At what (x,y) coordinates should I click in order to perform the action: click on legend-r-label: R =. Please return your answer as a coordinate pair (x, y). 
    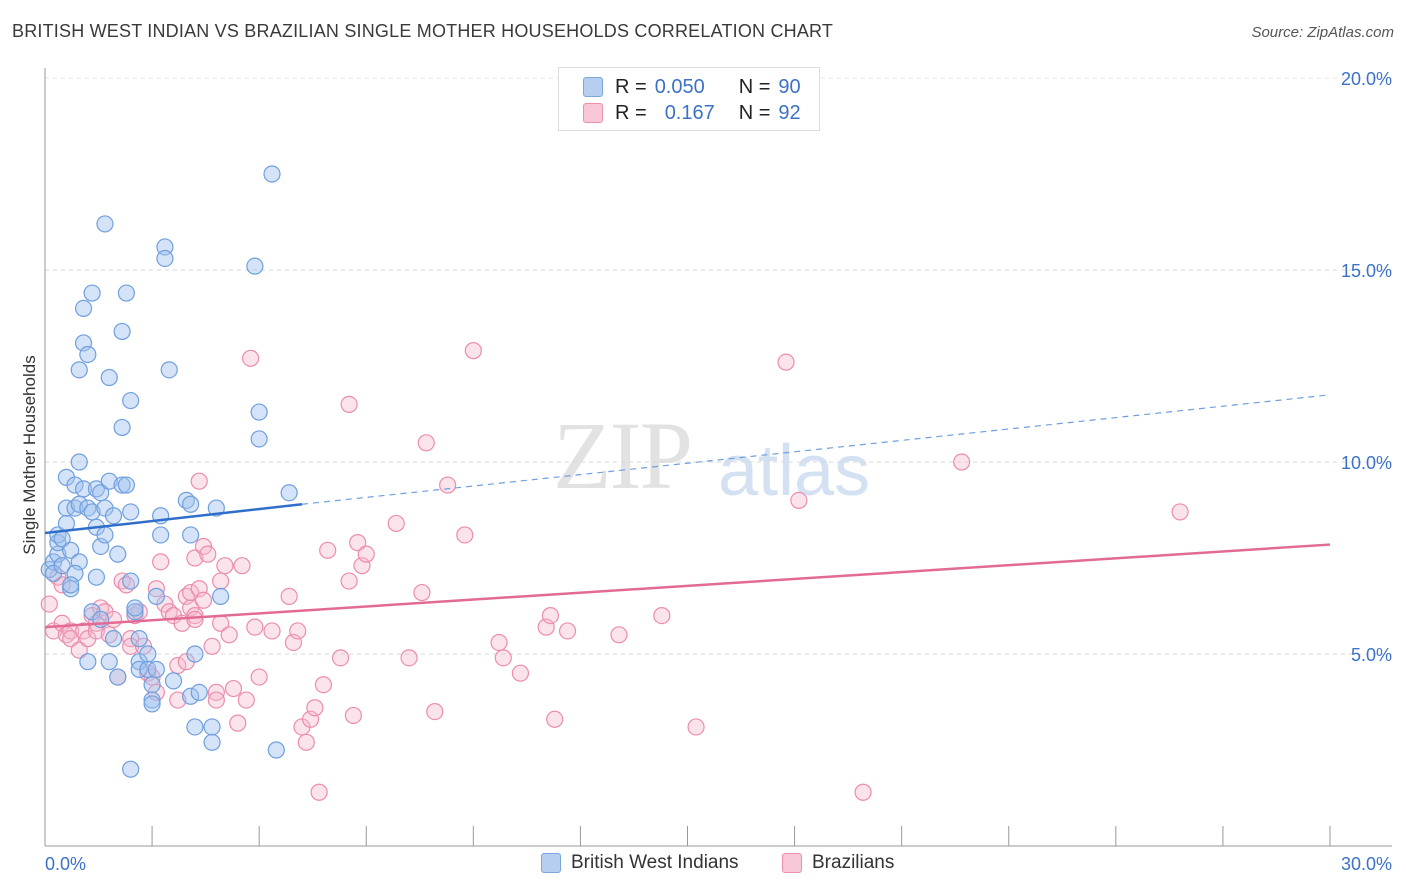
    Looking at the image, I should click on (631, 86).